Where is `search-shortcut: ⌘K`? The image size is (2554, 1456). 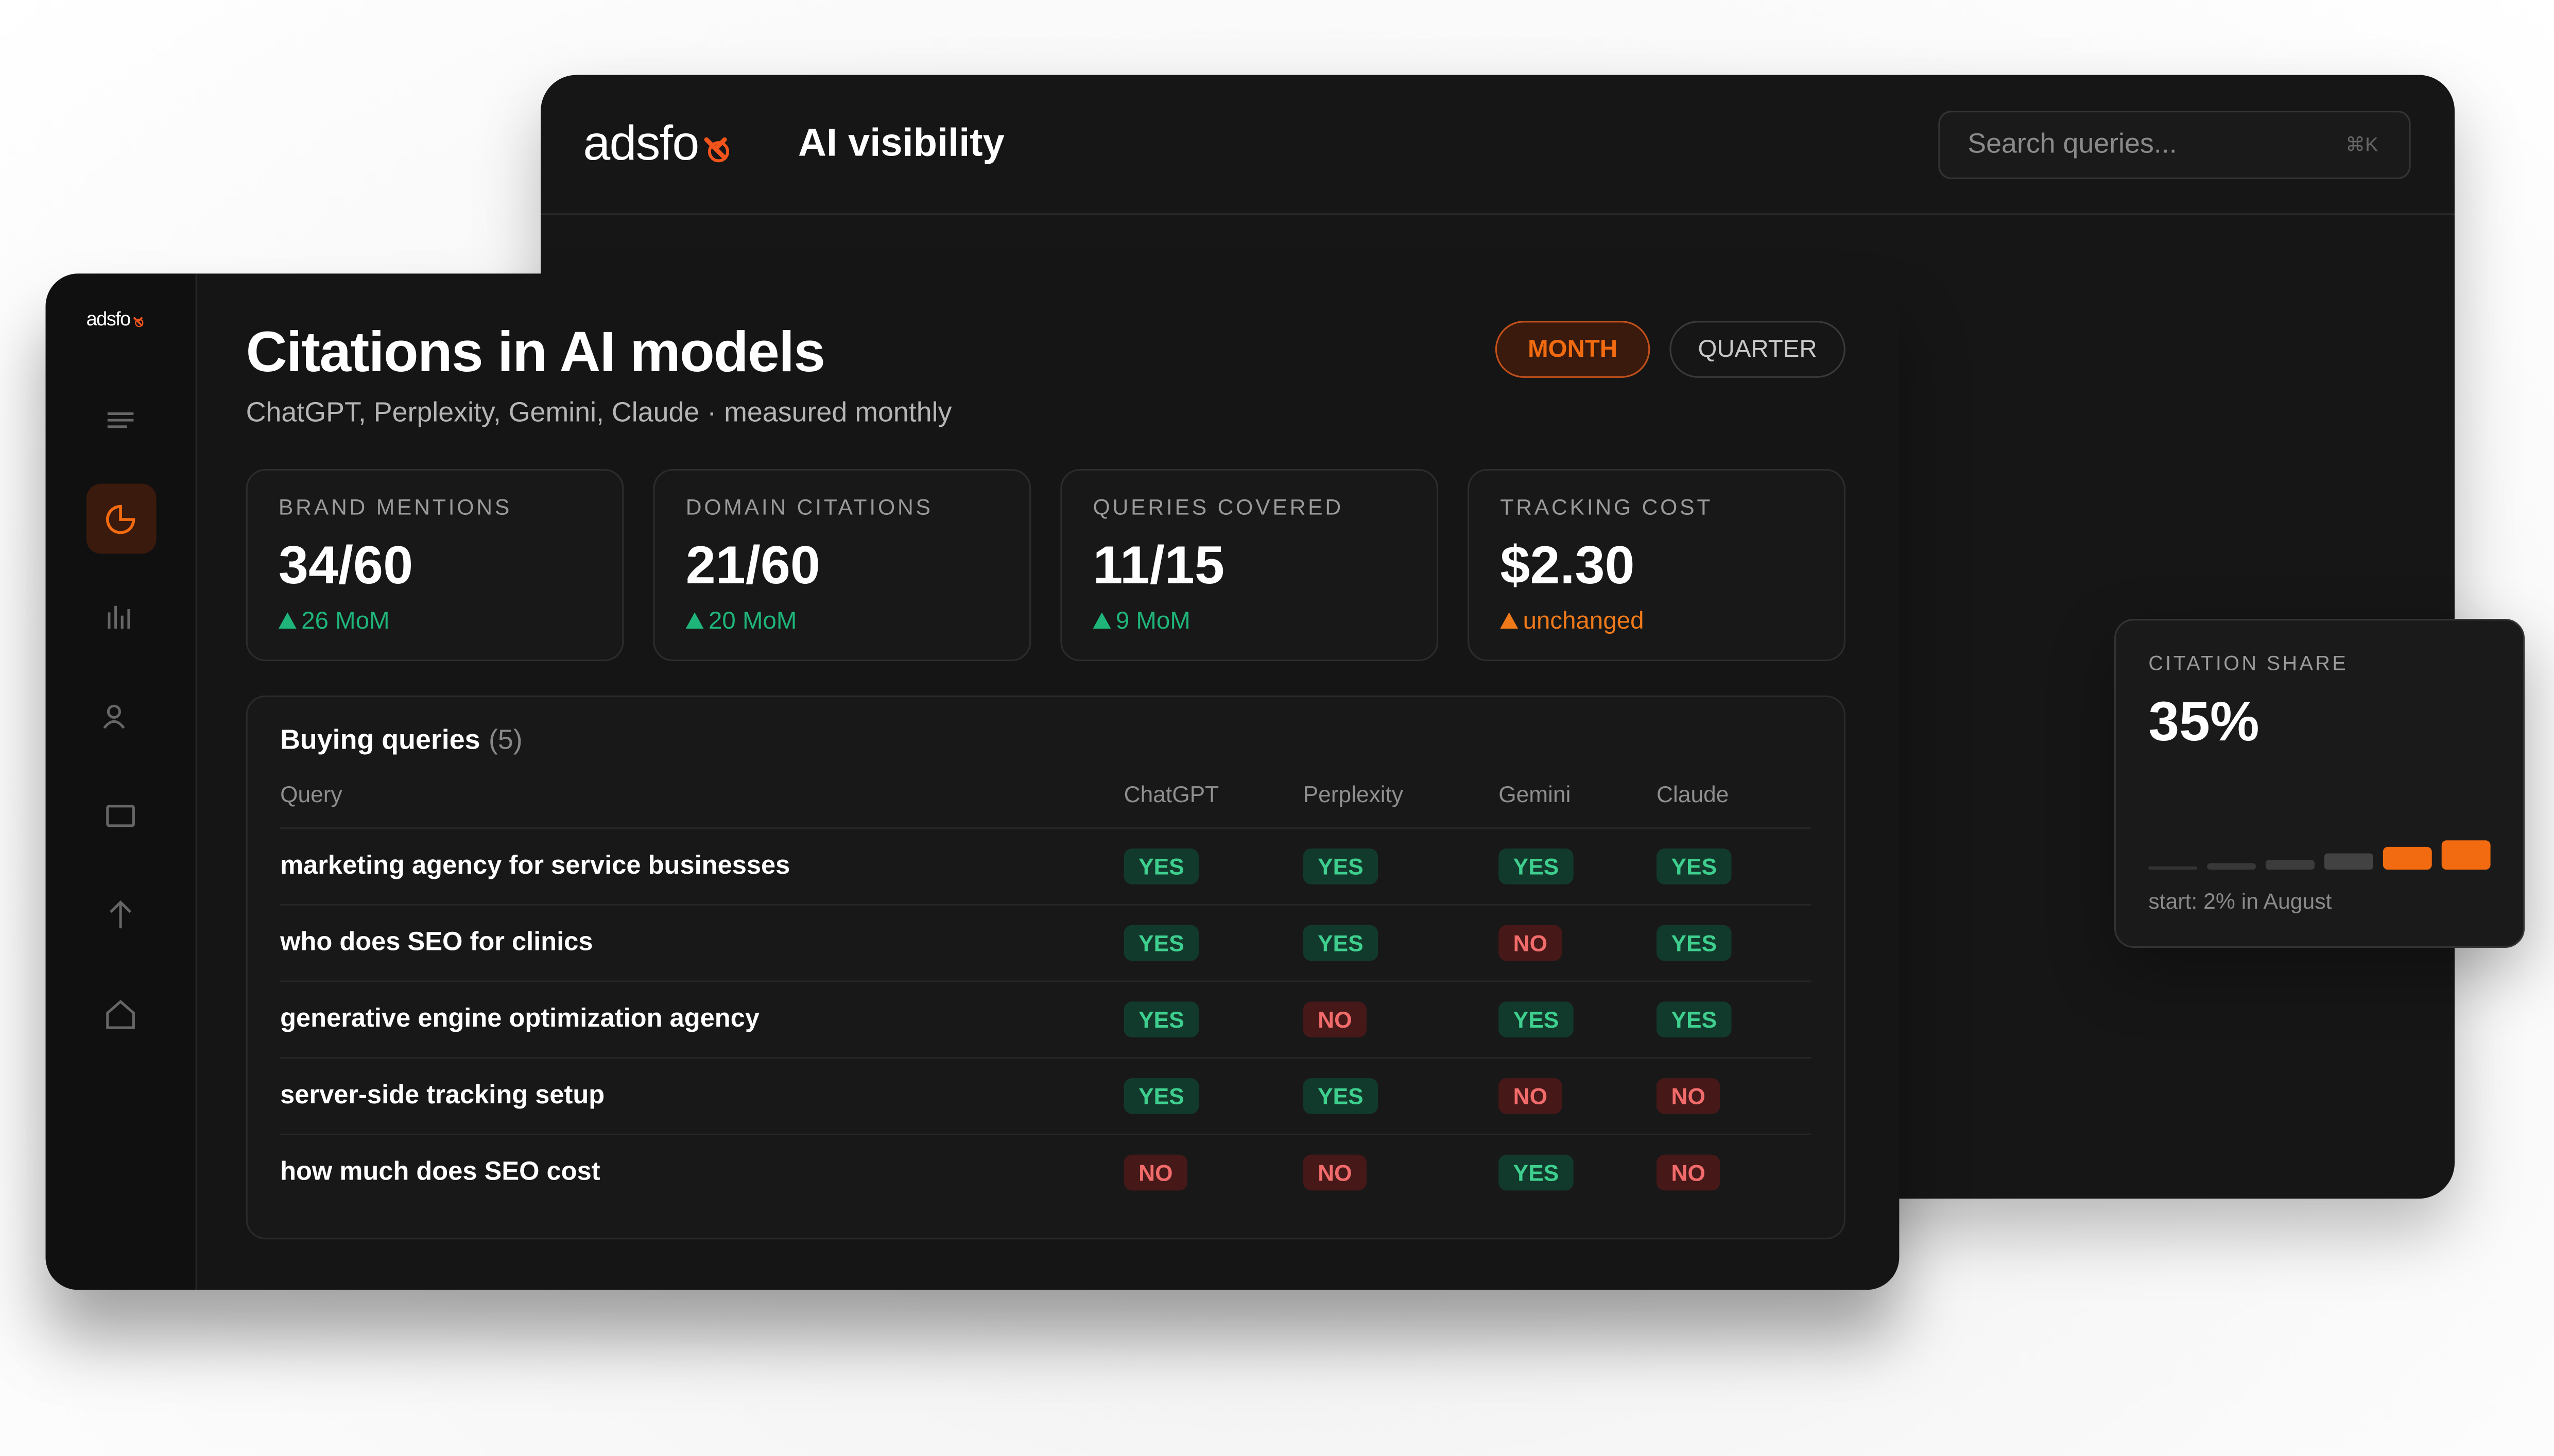 search-shortcut: ⌘K is located at coordinates (2361, 145).